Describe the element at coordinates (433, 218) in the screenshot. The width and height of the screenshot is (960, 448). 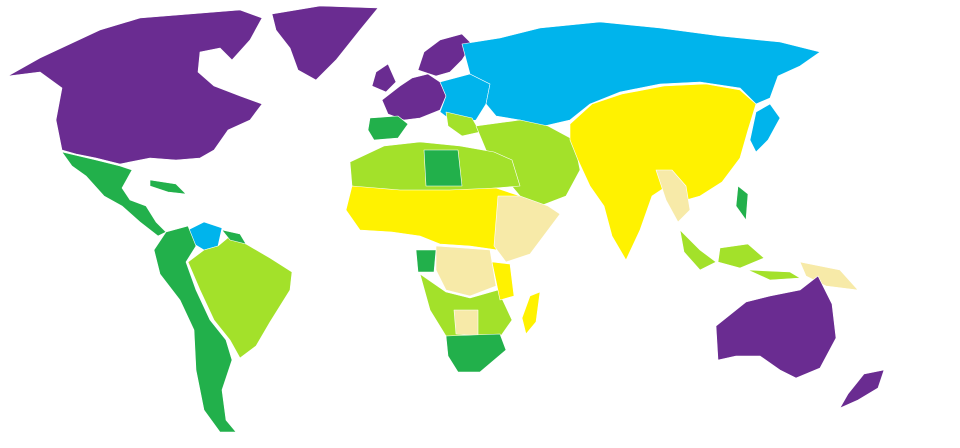
I see `region-sahel` at that location.